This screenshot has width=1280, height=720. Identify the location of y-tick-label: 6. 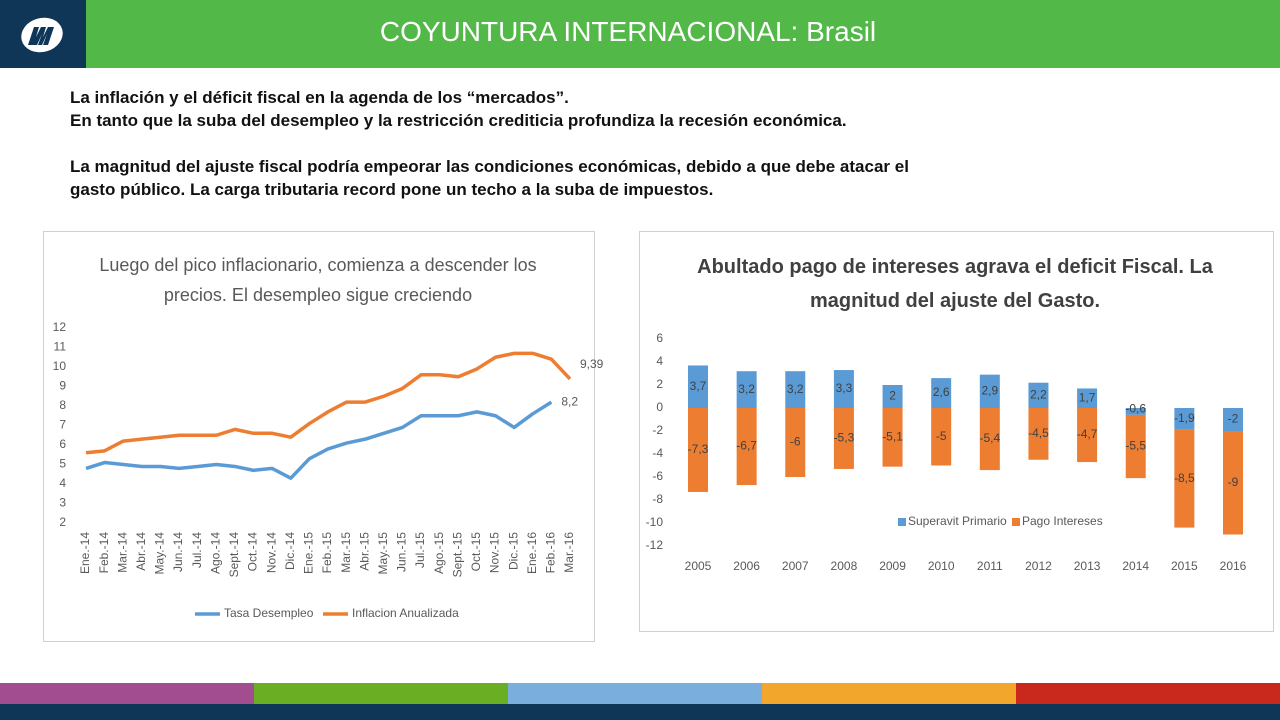
(62, 444).